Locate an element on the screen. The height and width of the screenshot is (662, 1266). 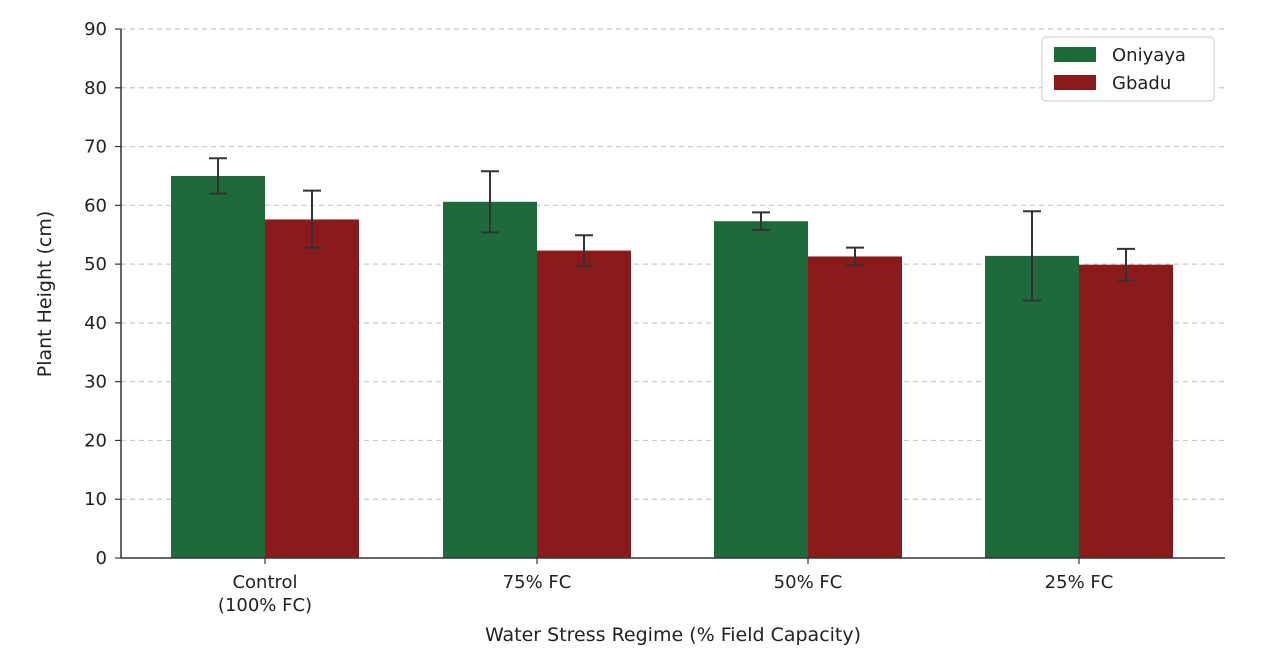
x-axis-label: Water Stress Regime (% Field Capacity) is located at coordinates (673, 635).